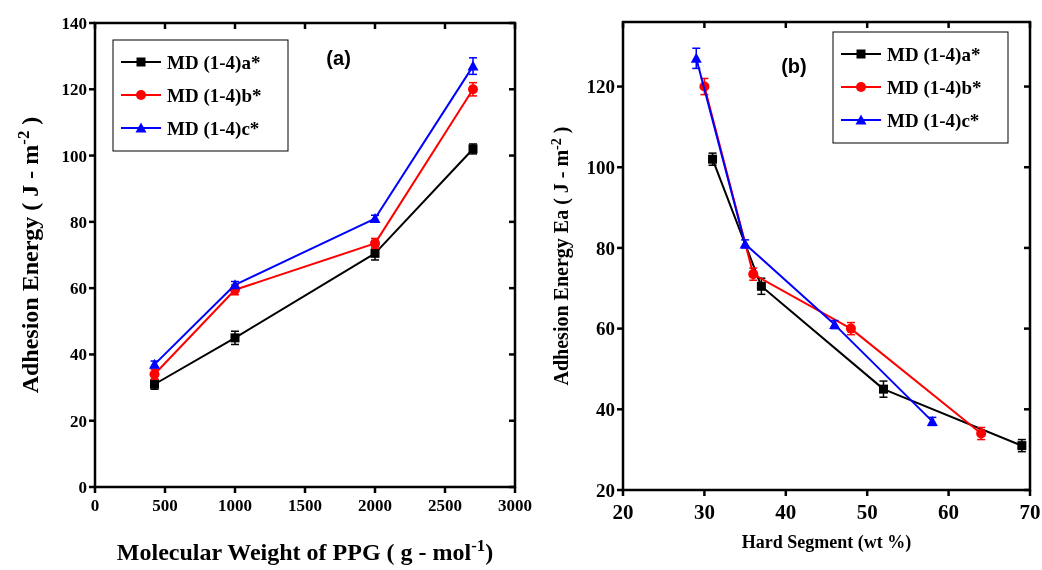 Image resolution: width=1042 pixels, height=570 pixels. What do you see at coordinates (74, 23) in the screenshot?
I see `y-tick-label: 140` at bounding box center [74, 23].